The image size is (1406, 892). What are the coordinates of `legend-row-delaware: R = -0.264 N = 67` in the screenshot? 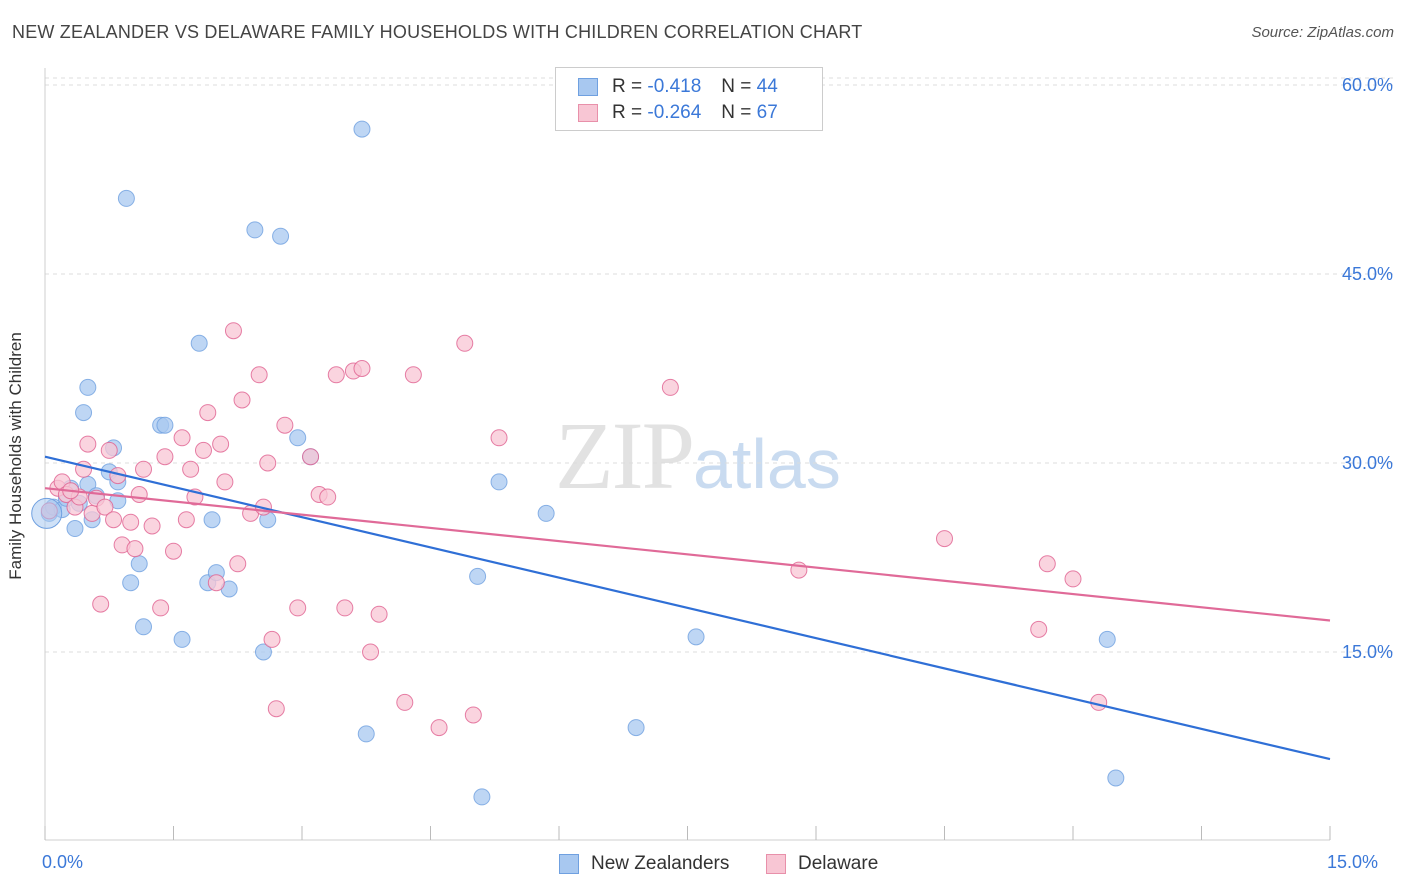 It's located at (678, 113).